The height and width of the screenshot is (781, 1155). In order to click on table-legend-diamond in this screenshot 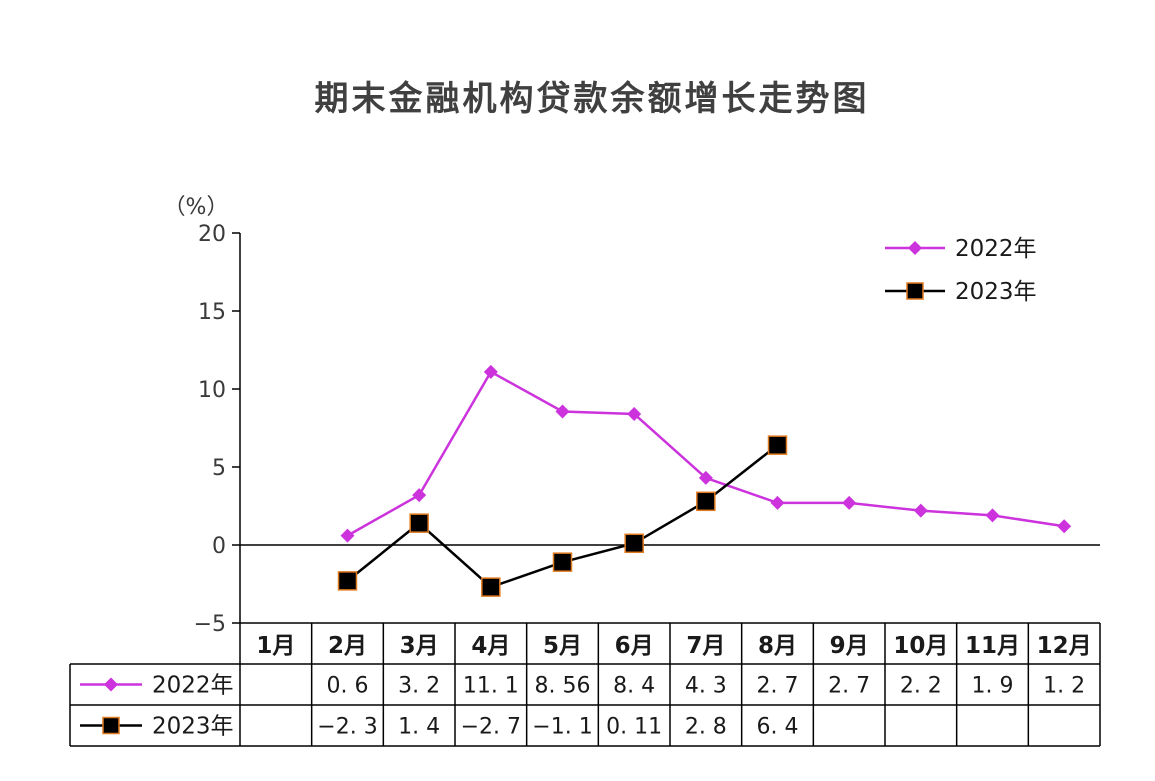, I will do `click(111, 684)`.